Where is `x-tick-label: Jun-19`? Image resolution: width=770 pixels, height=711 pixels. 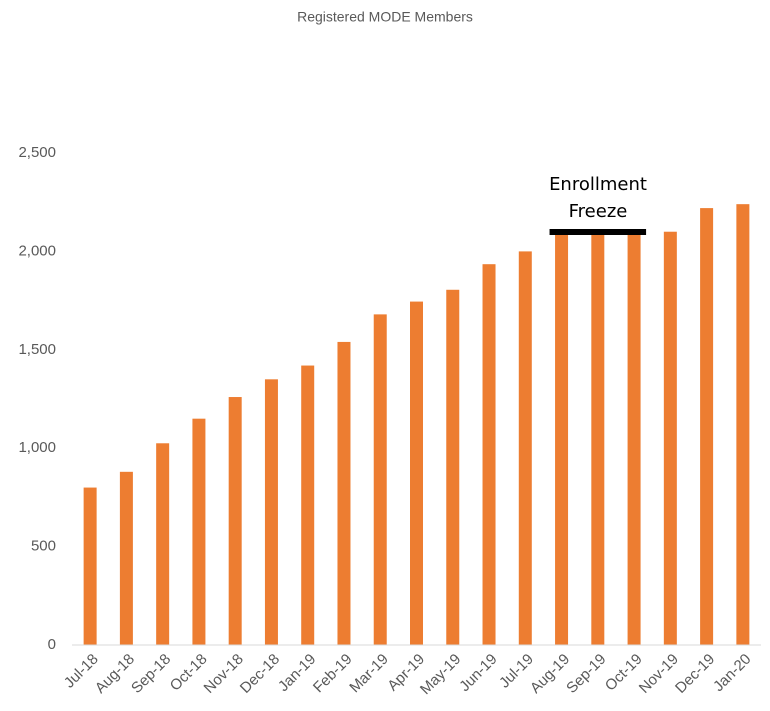
x-tick-label: Jun-19 is located at coordinates (478, 673).